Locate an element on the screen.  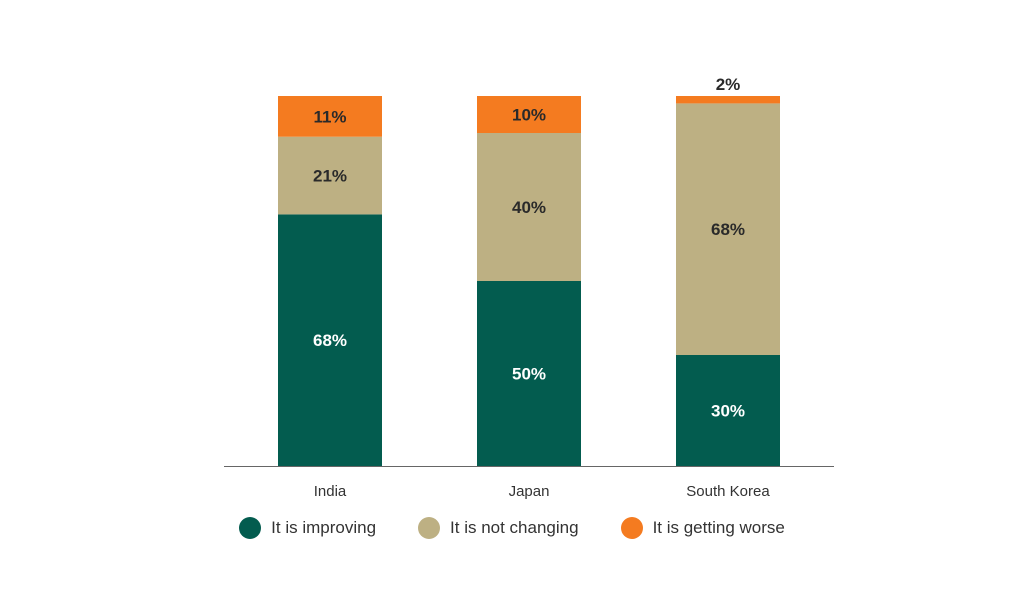
data-label: 40% is located at coordinates (529, 207).